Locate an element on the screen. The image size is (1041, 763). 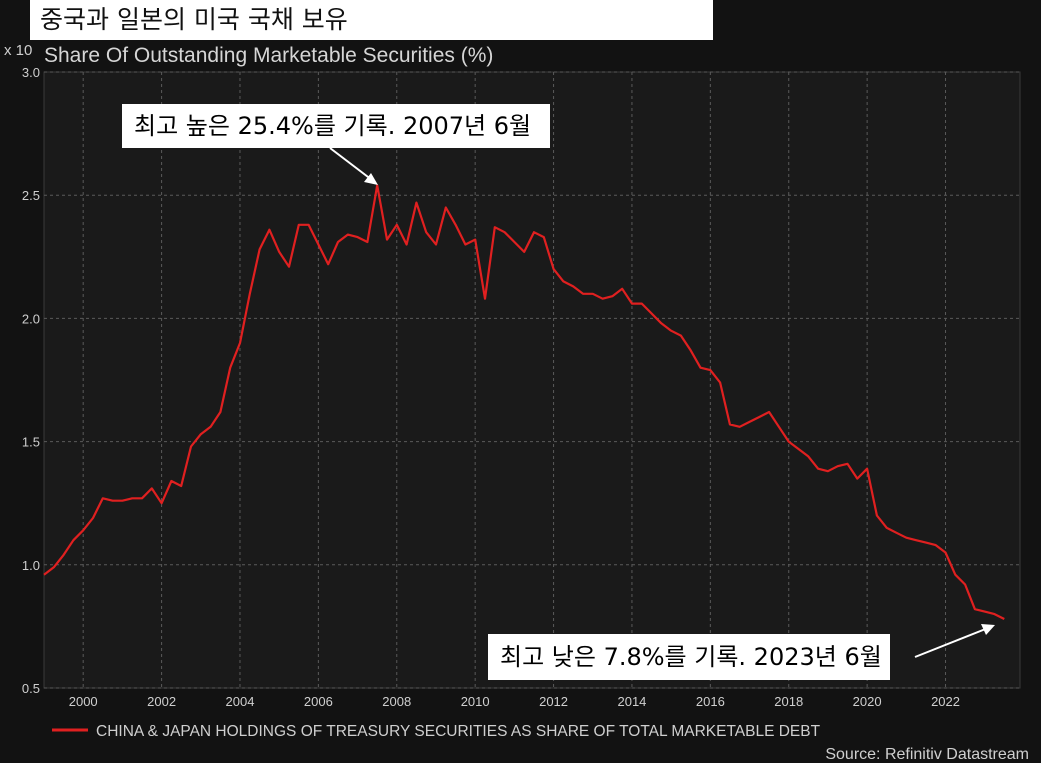
x-tick-label: 2008 is located at coordinates (396, 701).